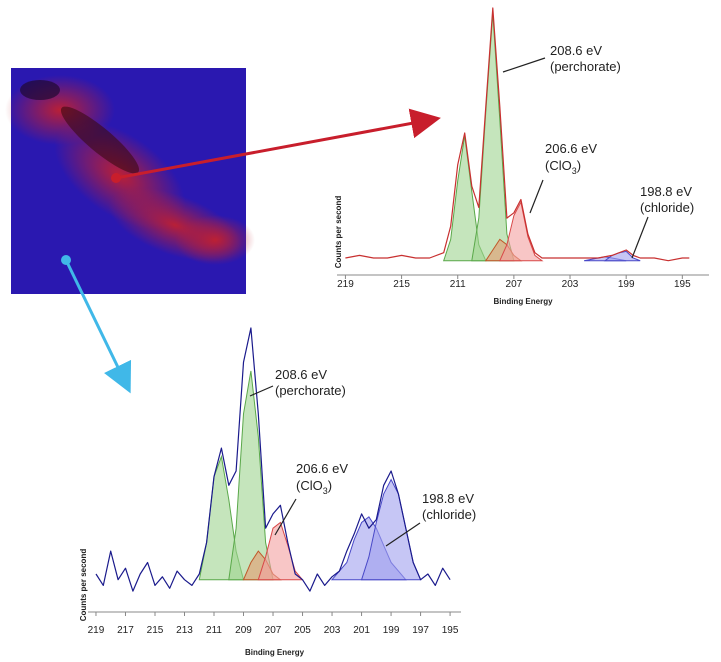  I want to click on x-tick-label: 209, so click(243, 630).